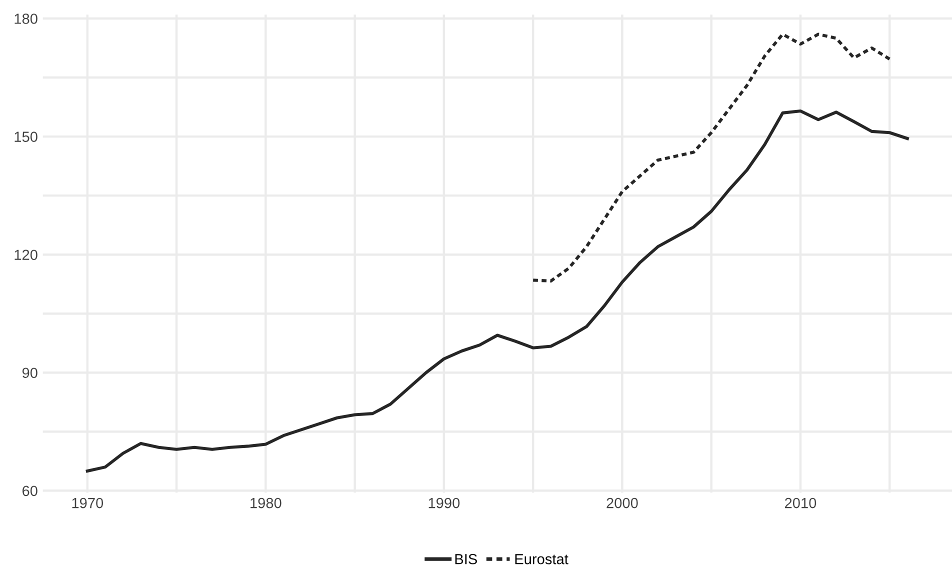 This screenshot has height=583, width=952. I want to click on x-tick-label: 2000, so click(622, 503).